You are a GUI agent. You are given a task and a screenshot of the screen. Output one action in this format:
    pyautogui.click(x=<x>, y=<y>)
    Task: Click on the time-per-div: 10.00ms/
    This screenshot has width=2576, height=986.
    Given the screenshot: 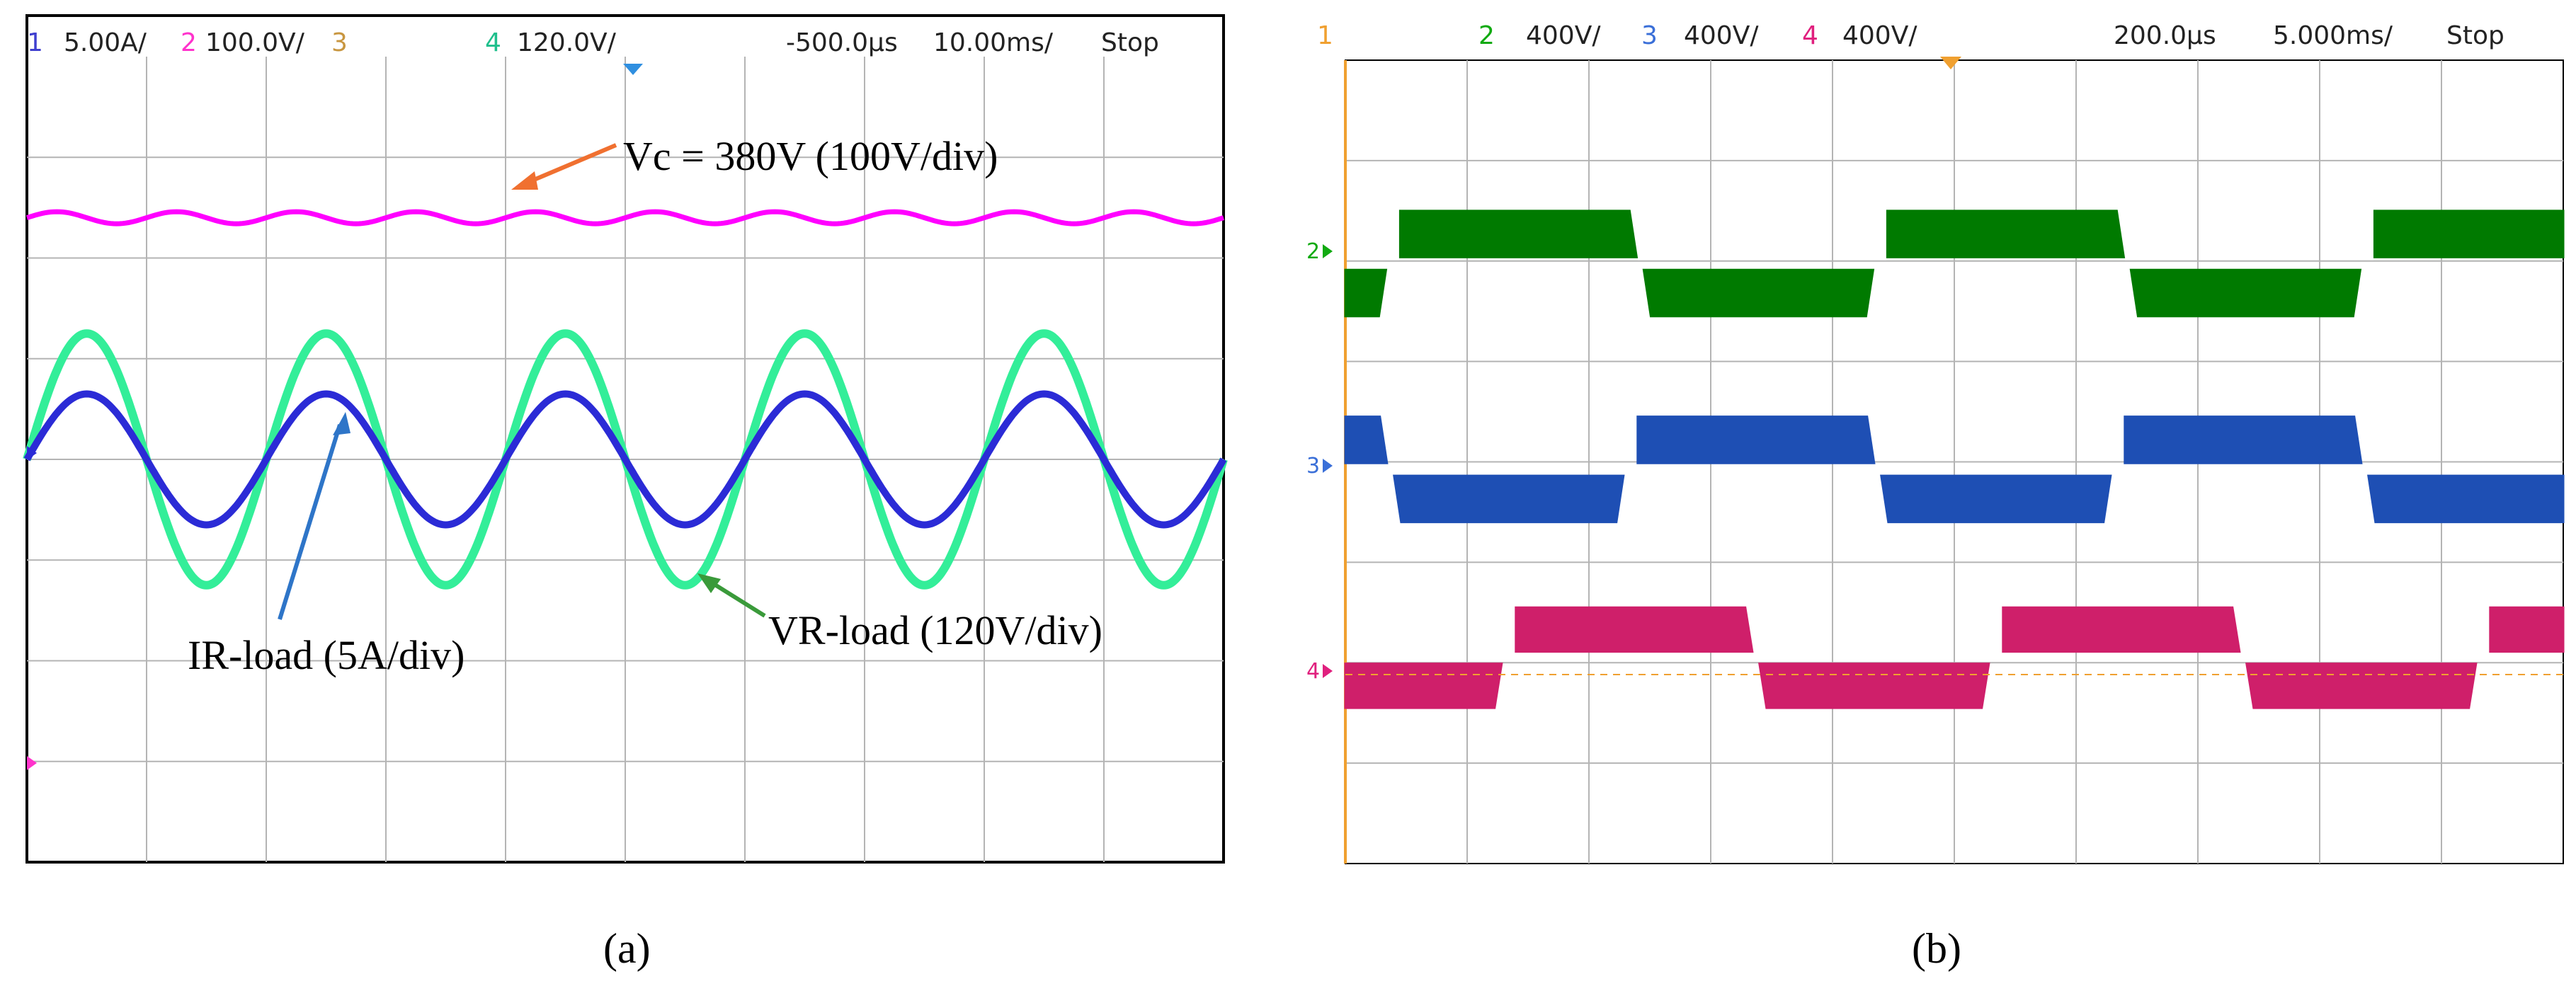 What is the action you would take?
    pyautogui.click(x=993, y=42)
    